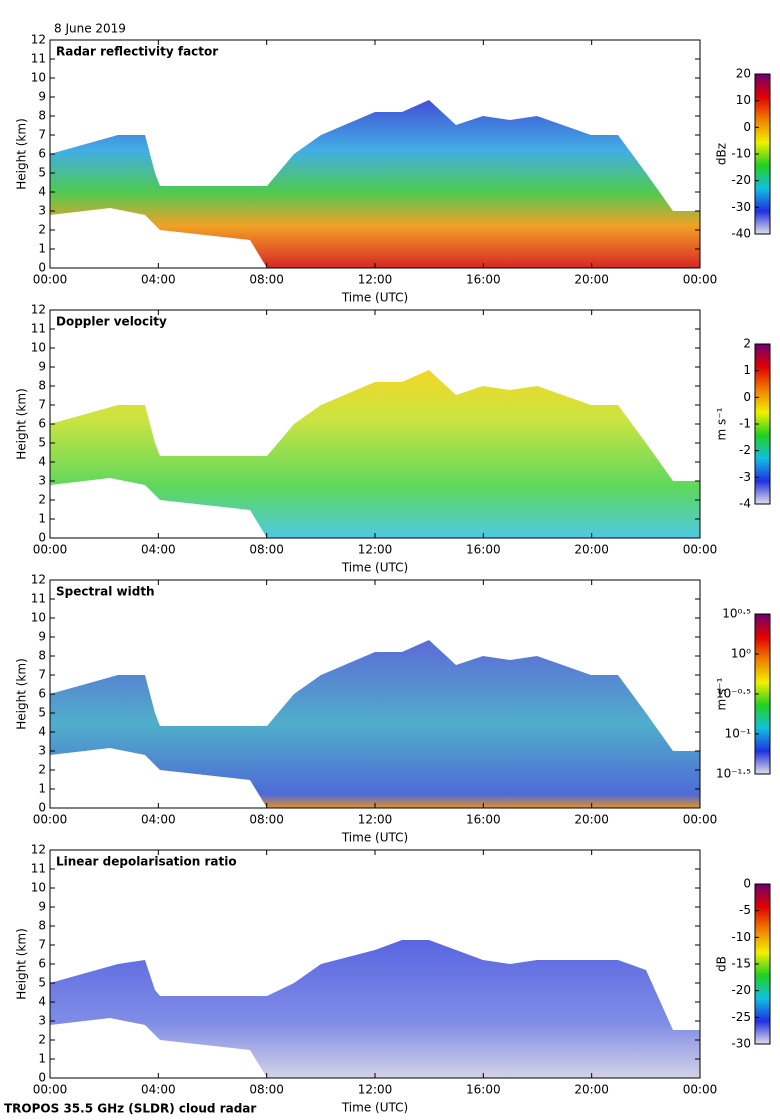 The width and height of the screenshot is (780, 1120). I want to click on panel-title: Spectral width, so click(105, 592).